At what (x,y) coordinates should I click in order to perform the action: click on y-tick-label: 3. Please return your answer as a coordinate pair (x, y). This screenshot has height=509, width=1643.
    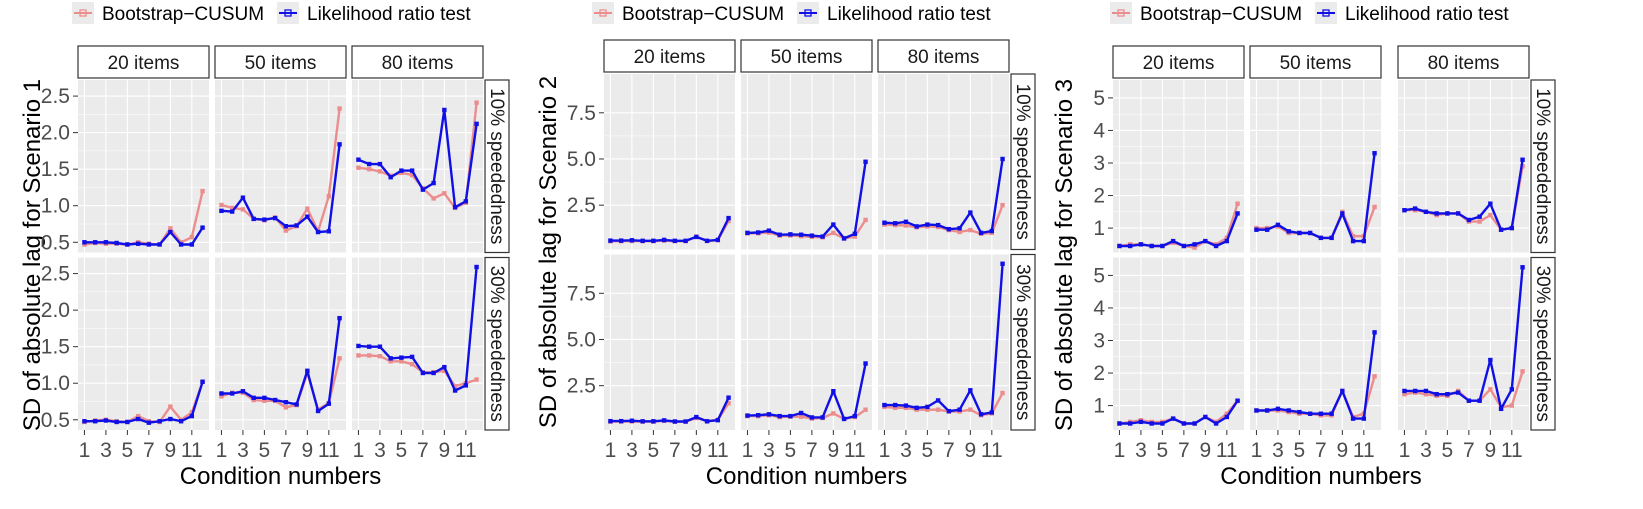
    Looking at the image, I should click on (1099, 163).